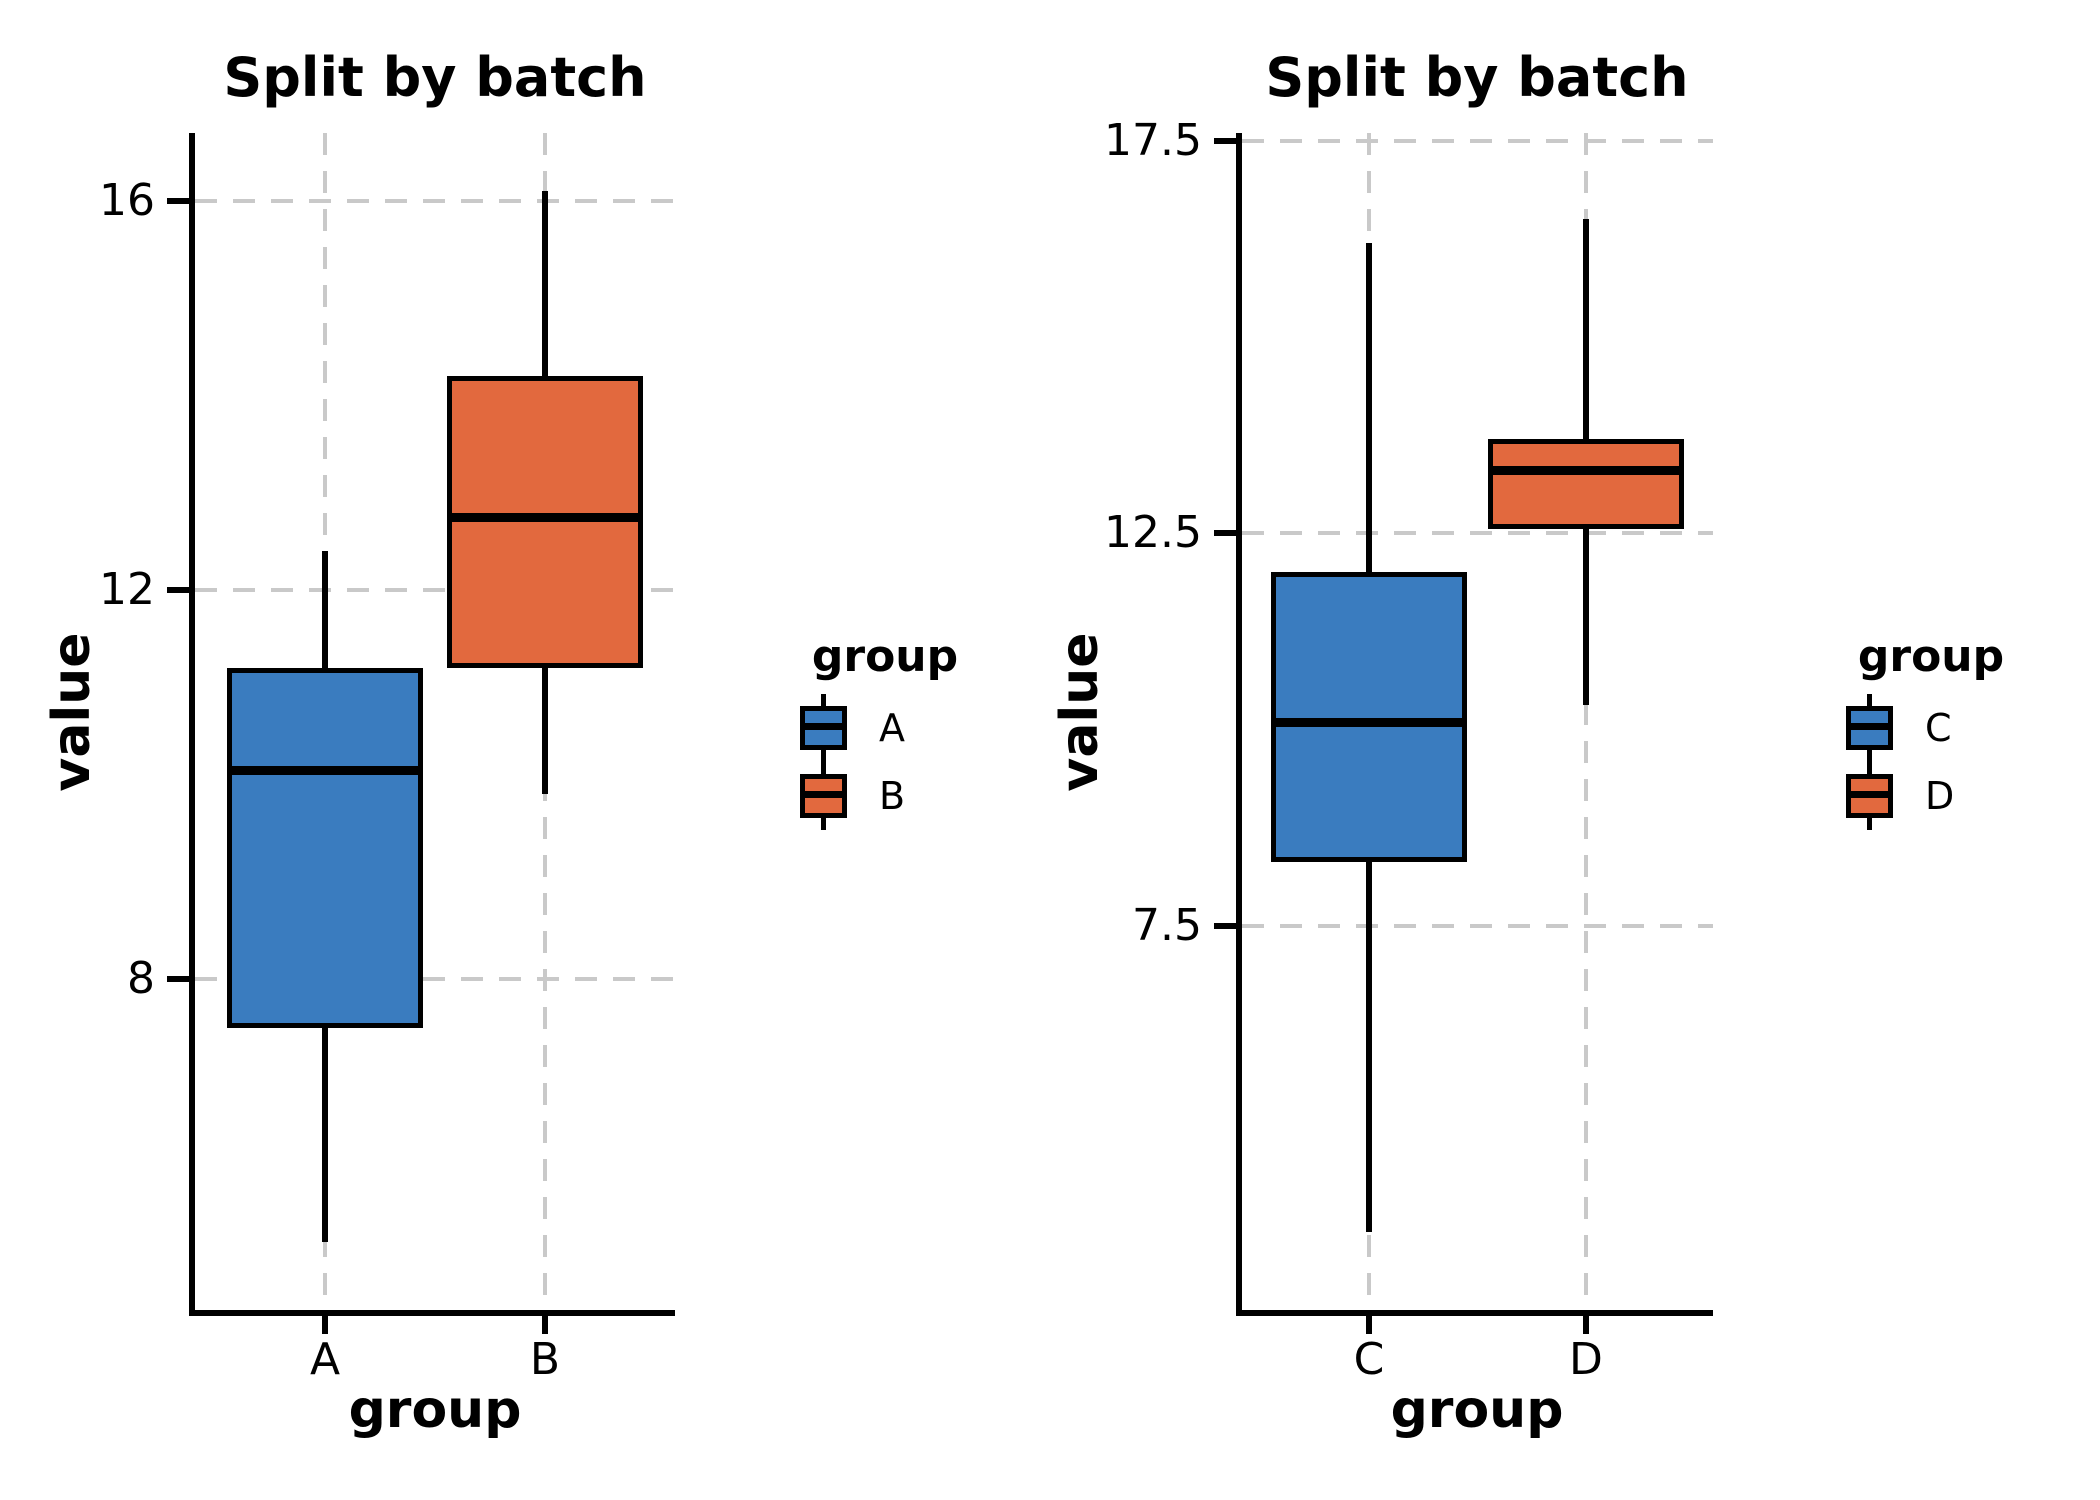 The image size is (2100, 1500). I want to click on gridline-v, so click(1586, 721).